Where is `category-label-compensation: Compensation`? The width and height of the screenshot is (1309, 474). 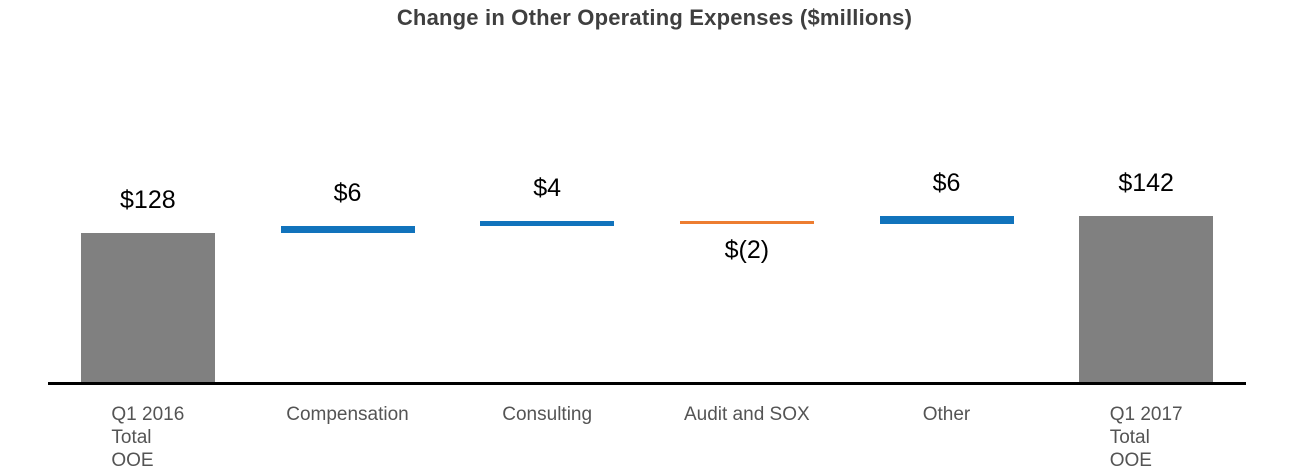 category-label-compensation: Compensation is located at coordinates (347, 414).